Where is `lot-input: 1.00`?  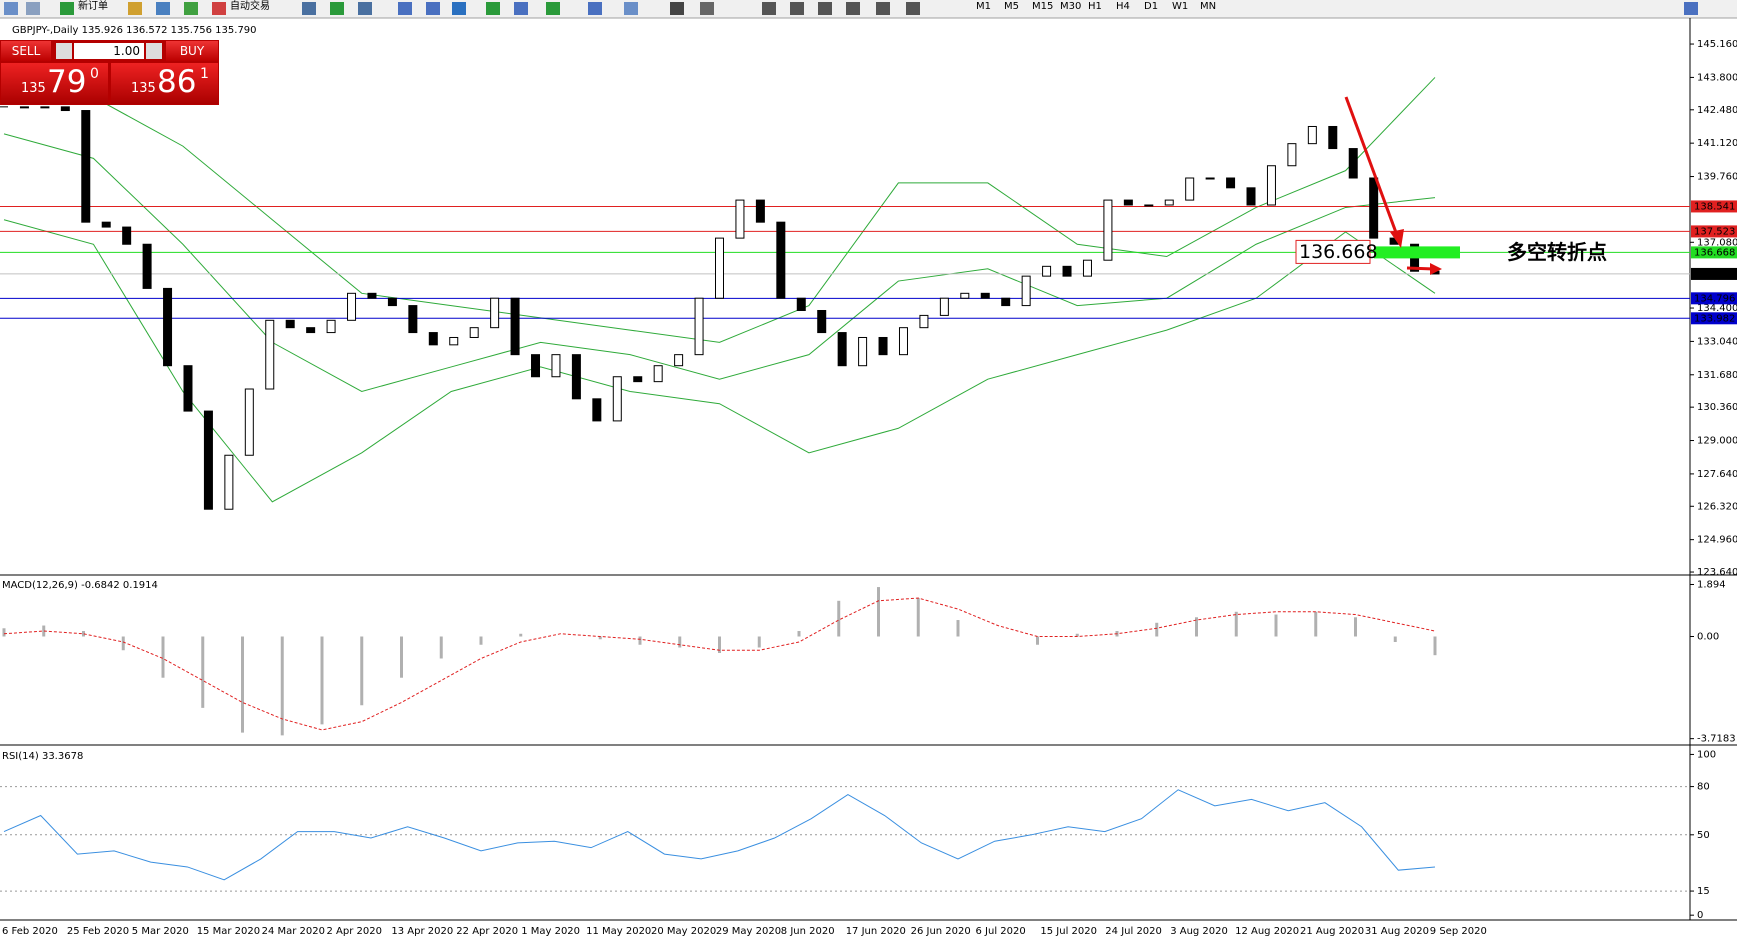
lot-input: 1.00 is located at coordinates (109, 51).